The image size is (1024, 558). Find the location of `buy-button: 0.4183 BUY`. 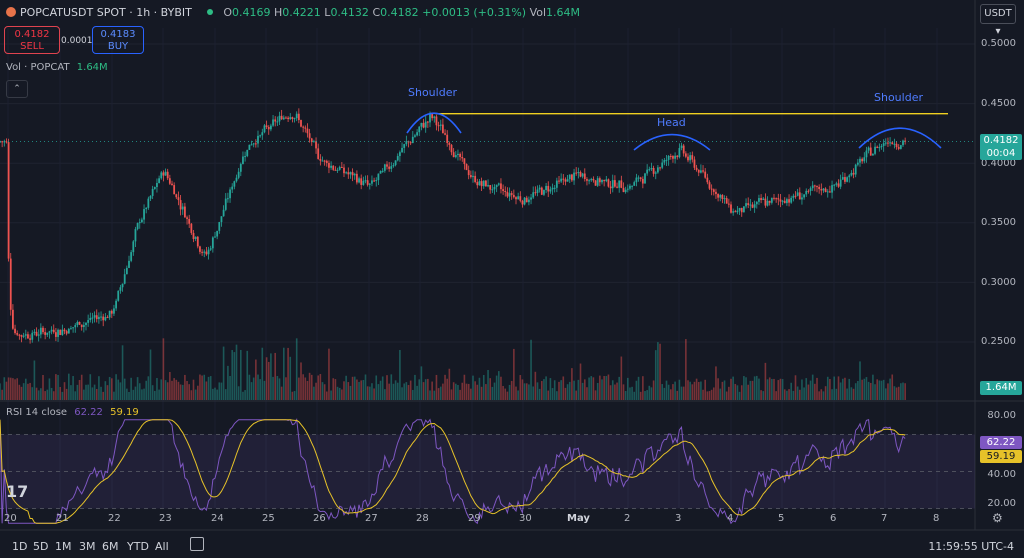

buy-button: 0.4183 BUY is located at coordinates (118, 40).